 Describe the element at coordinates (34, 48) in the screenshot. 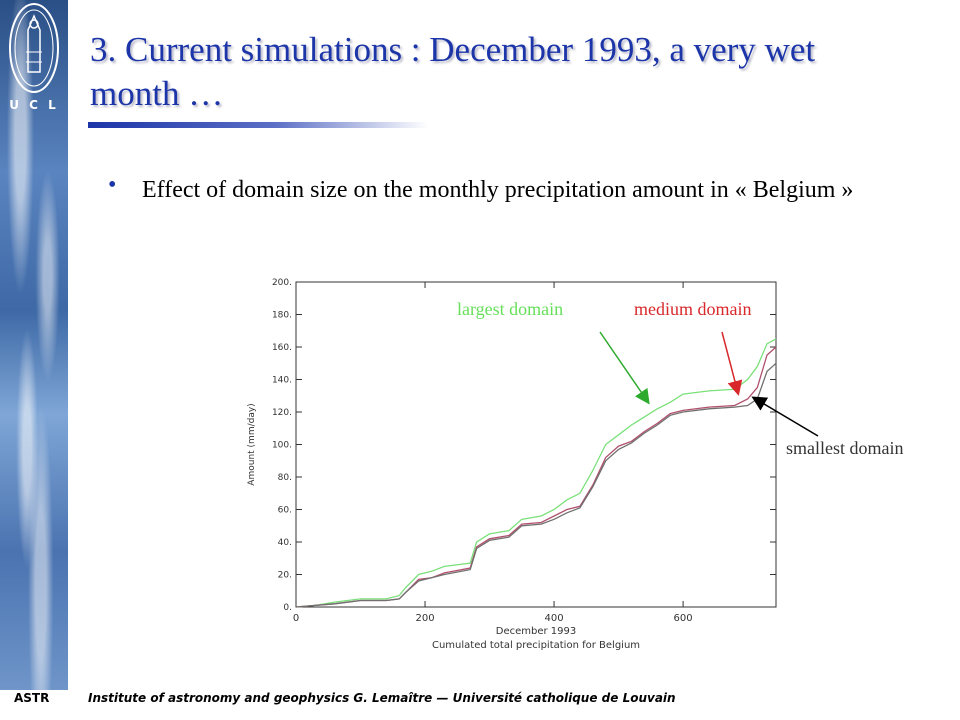

I see `university-seal-logo` at that location.